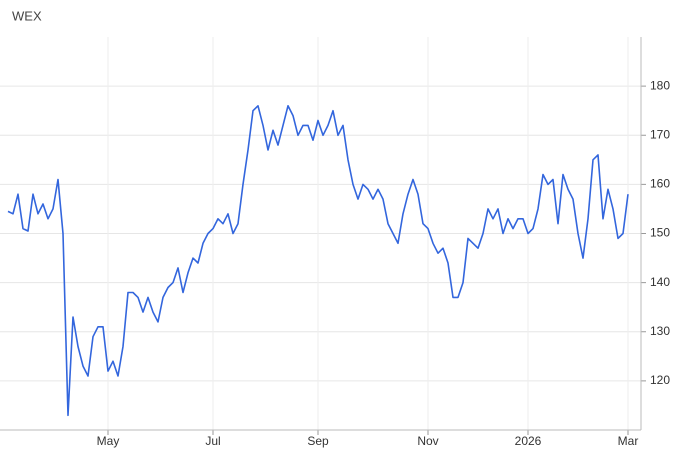 Image resolution: width=700 pixels, height=450 pixels. I want to click on x-tick-label: Sep, so click(318, 441).